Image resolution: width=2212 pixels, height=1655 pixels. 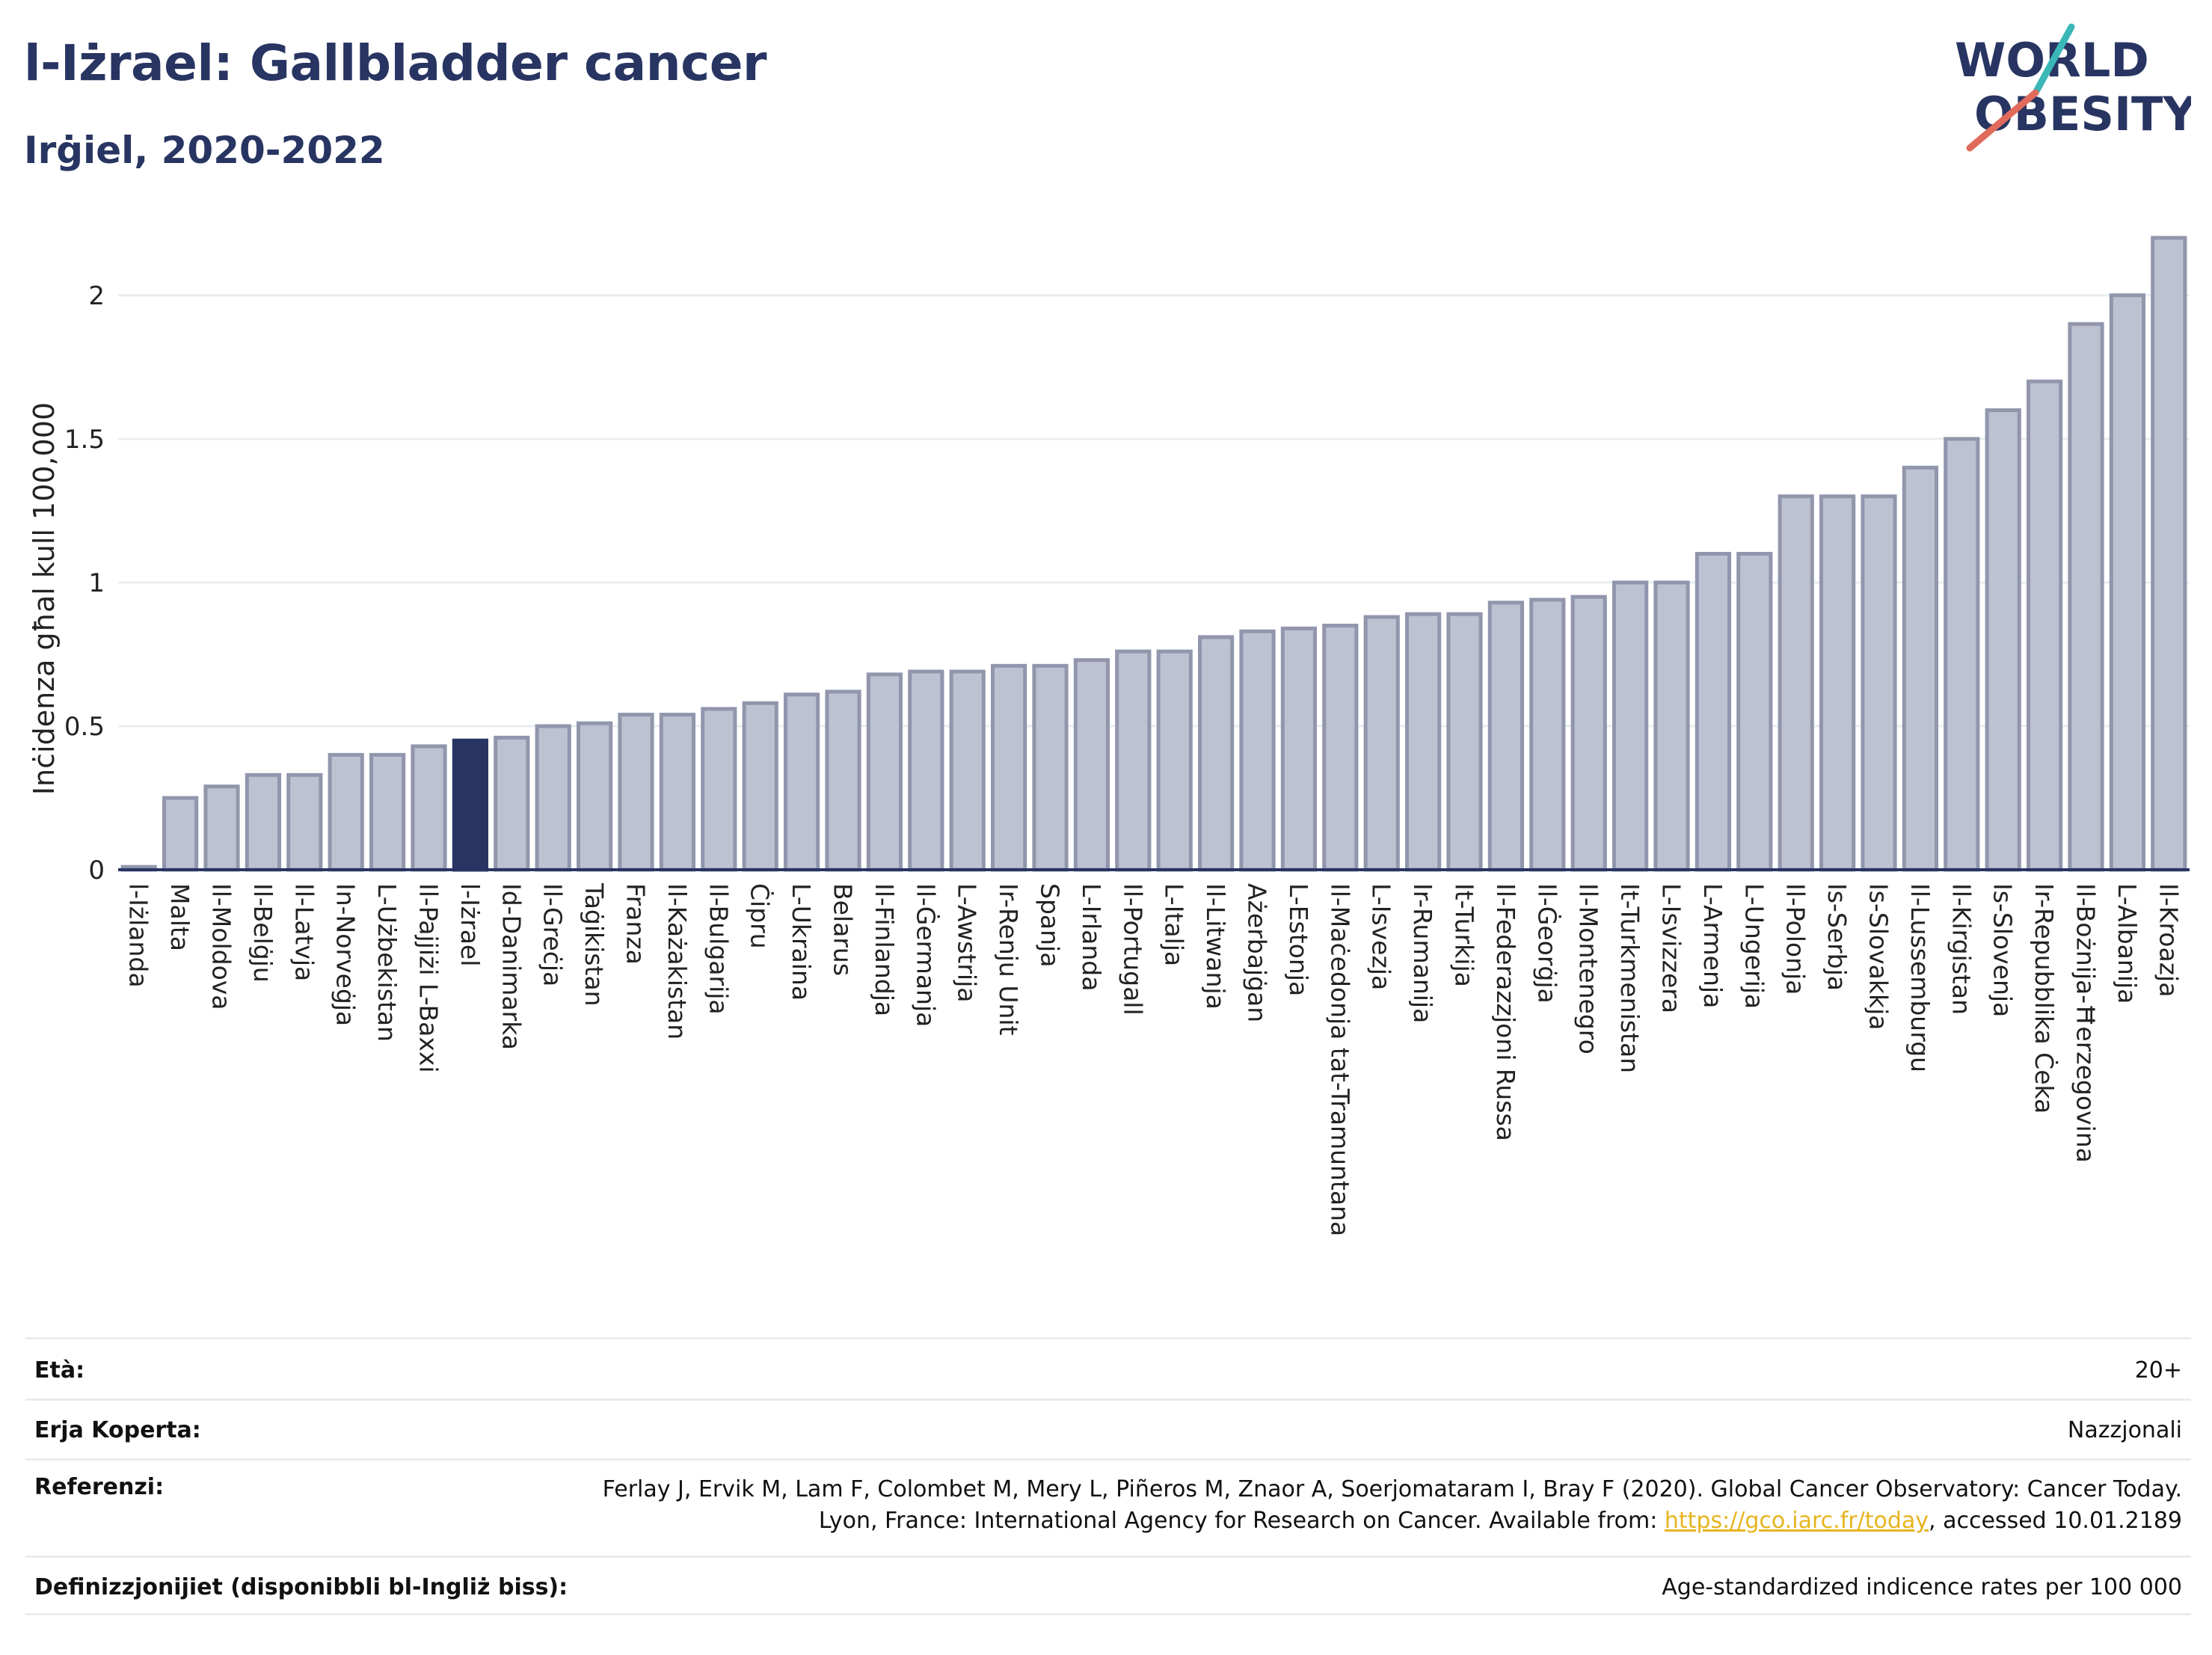 I want to click on chart-title: l-Iżrael: Gallbladder cancer, so click(x=395, y=63).